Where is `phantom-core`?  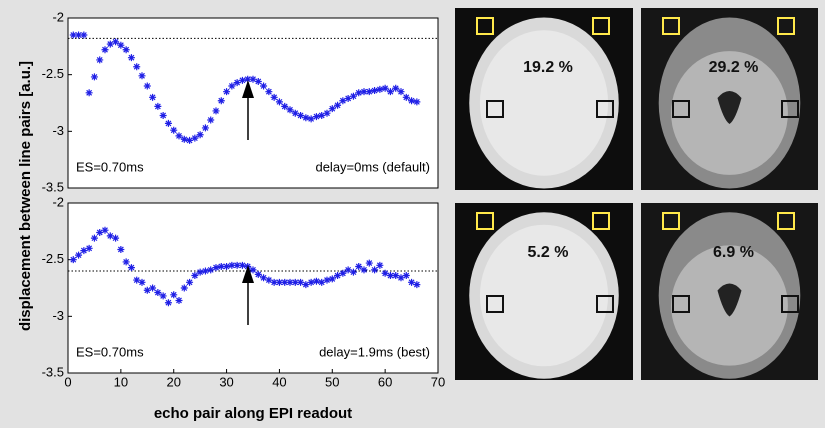 phantom-core is located at coordinates (544, 295).